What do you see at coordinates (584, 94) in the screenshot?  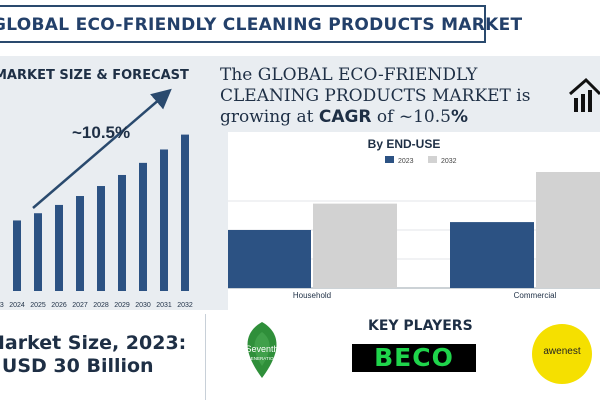 I see `house-chart-icon` at bounding box center [584, 94].